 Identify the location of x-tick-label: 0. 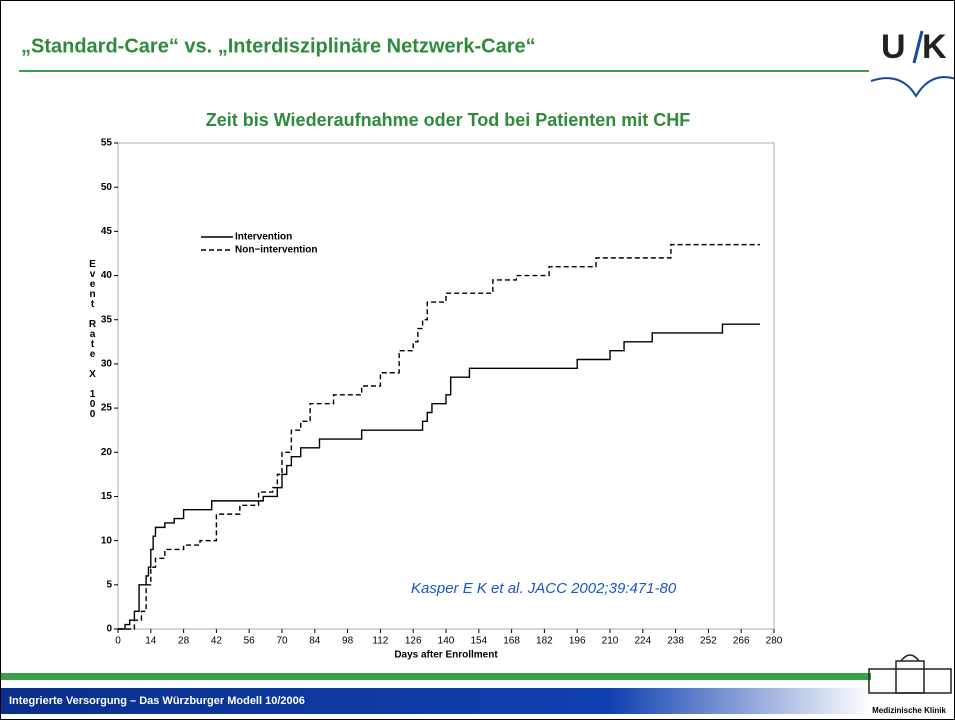
(118, 641).